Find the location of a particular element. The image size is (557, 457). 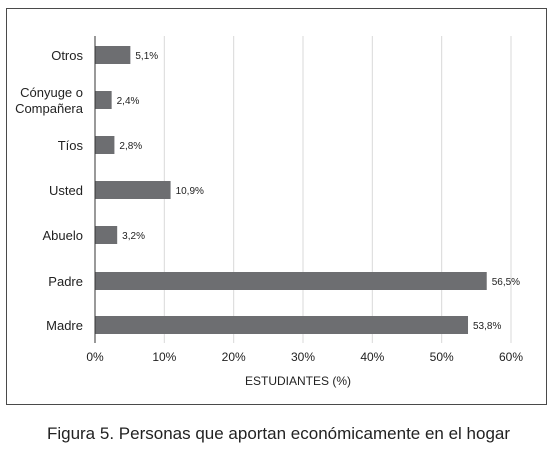

category-label-line: Abuelo is located at coordinates (63, 235).